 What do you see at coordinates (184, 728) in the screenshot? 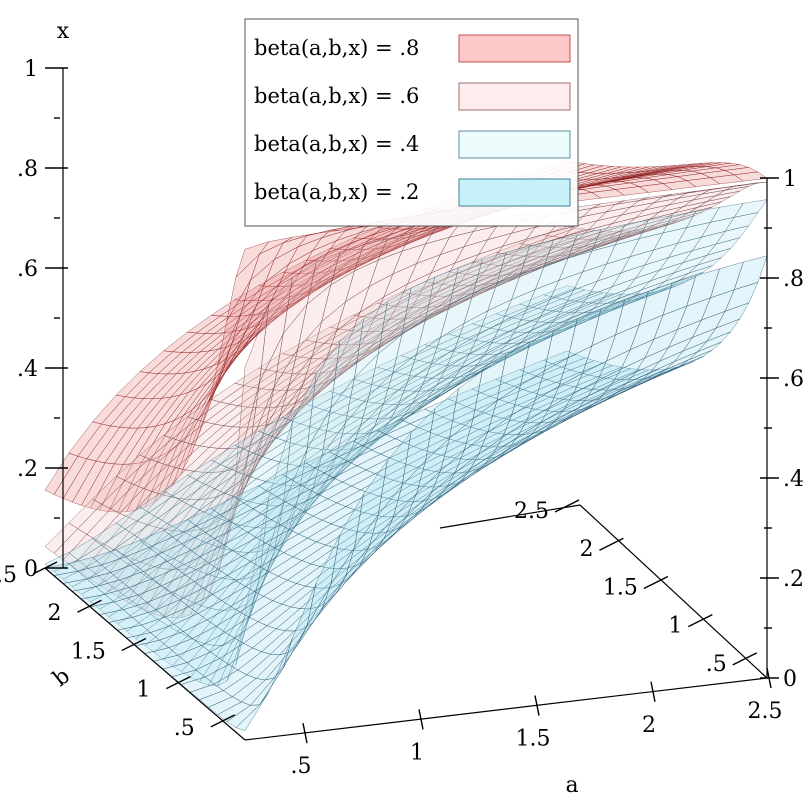
I see `b-tick-label: .5` at bounding box center [184, 728].